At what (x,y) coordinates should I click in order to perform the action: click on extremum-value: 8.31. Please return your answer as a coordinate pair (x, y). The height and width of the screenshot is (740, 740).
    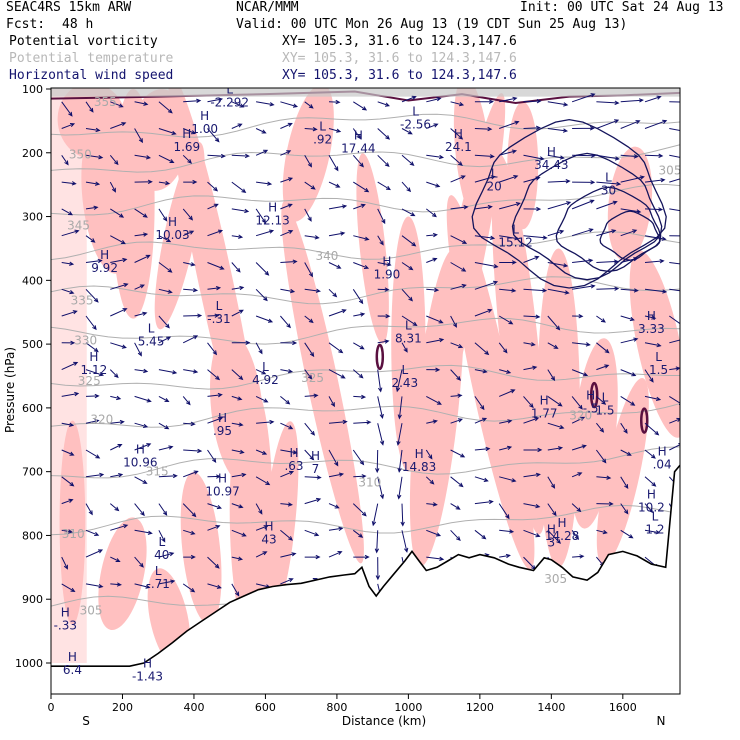
    Looking at the image, I should click on (408, 338).